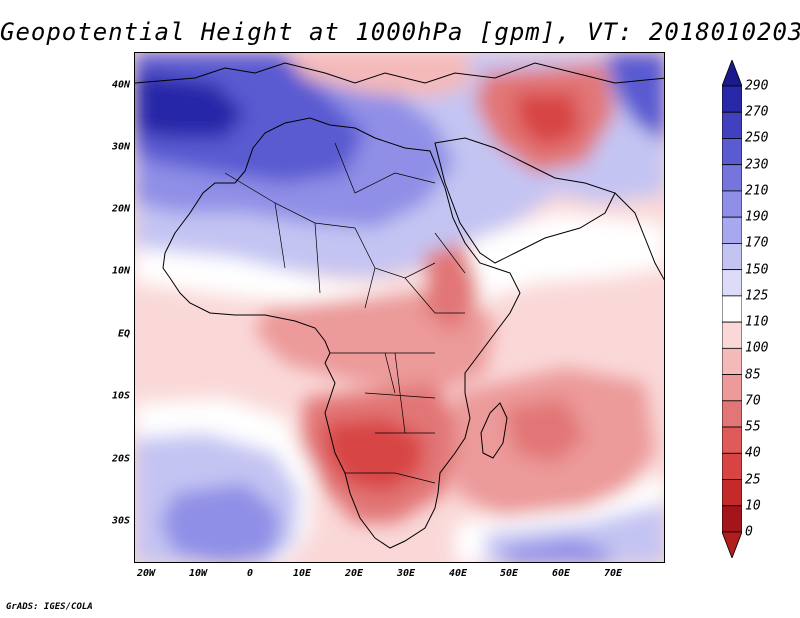 This screenshot has height=618, width=800. What do you see at coordinates (757, 270) in the screenshot?
I see `colorbar-label: 150` at bounding box center [757, 270].